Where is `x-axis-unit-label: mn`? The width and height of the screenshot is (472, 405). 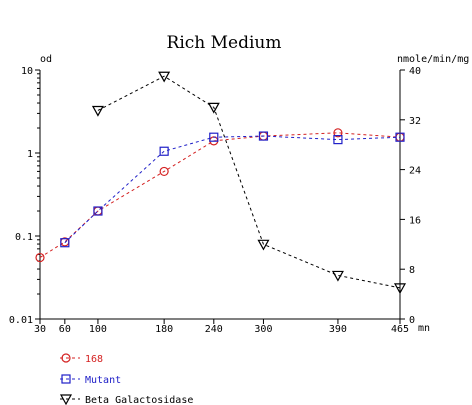 x-axis-unit-label: mn is located at coordinates (424, 328).